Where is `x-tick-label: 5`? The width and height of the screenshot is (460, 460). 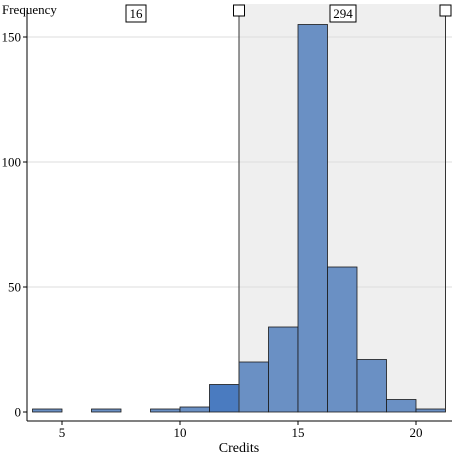 x-tick-label: 5 is located at coordinates (62, 432).